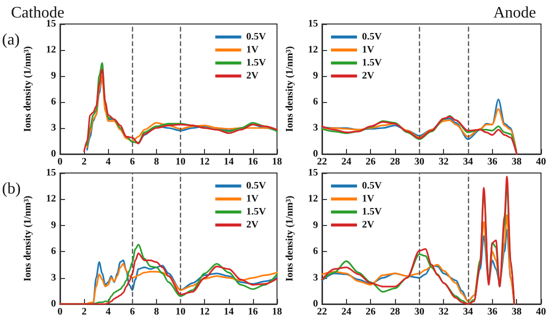  I want to click on text: (b), so click(11, 189).